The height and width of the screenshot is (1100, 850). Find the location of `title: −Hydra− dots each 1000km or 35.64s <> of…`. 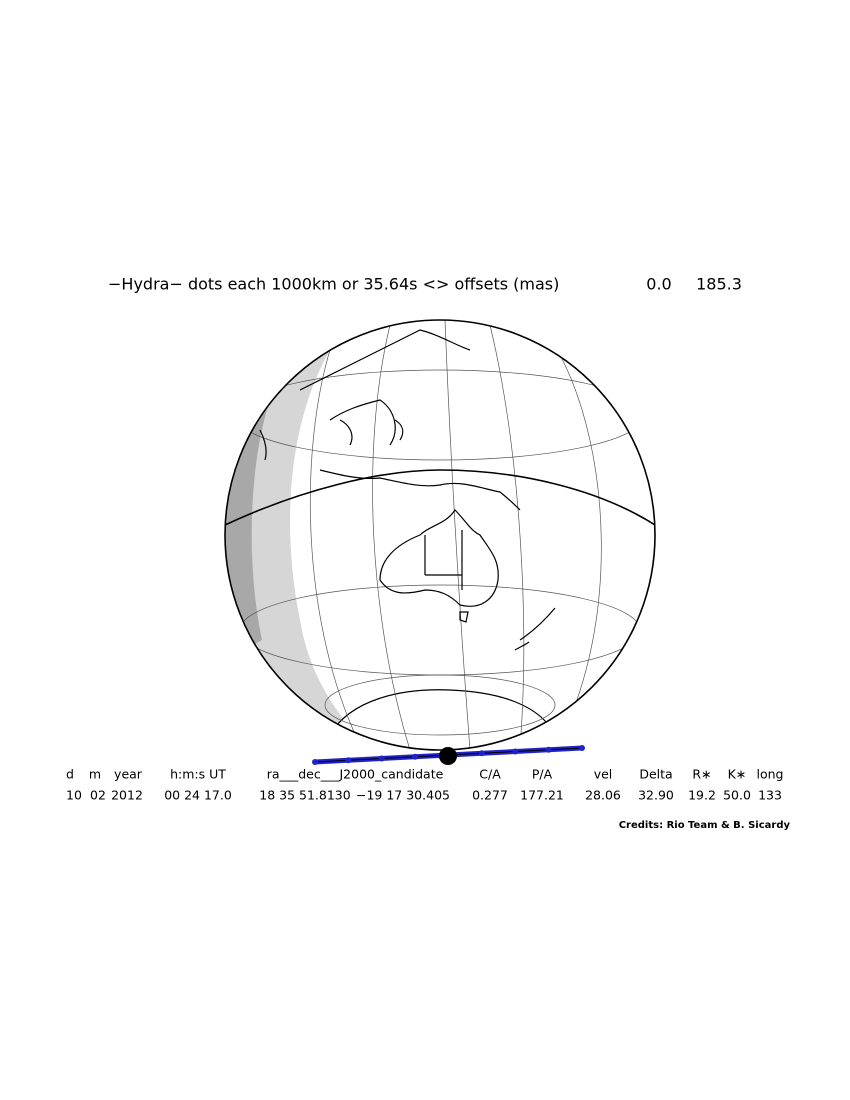

title: −Hydra− dots each 1000km or 35.64s <> of… is located at coordinates (333, 284).